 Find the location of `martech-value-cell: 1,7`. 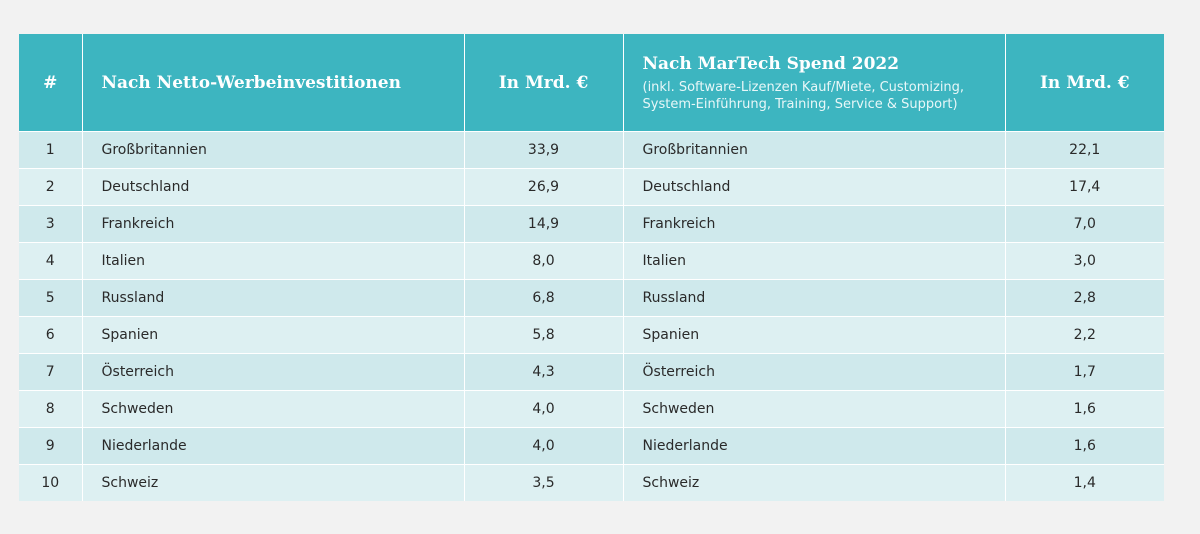

martech-value-cell: 1,7 is located at coordinates (1084, 372).